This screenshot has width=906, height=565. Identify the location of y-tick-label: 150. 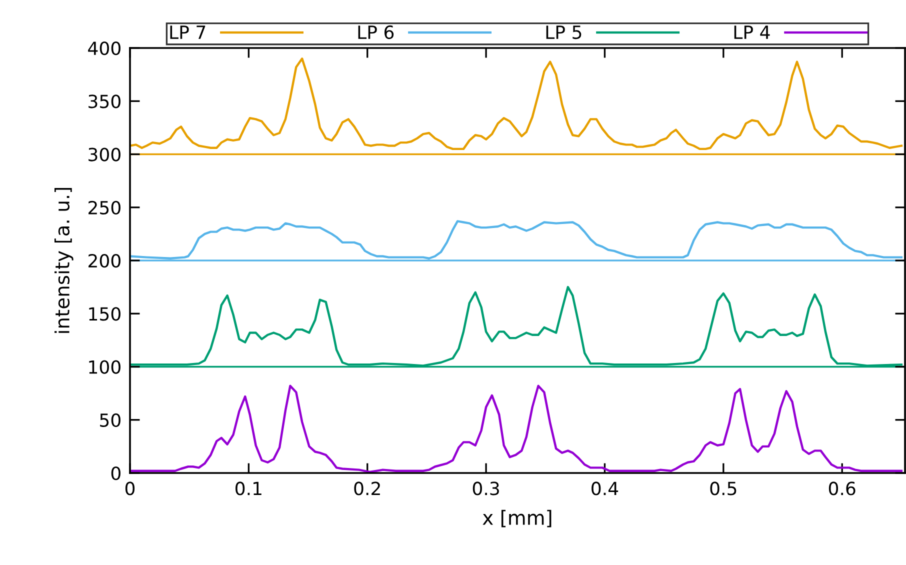
(104, 314).